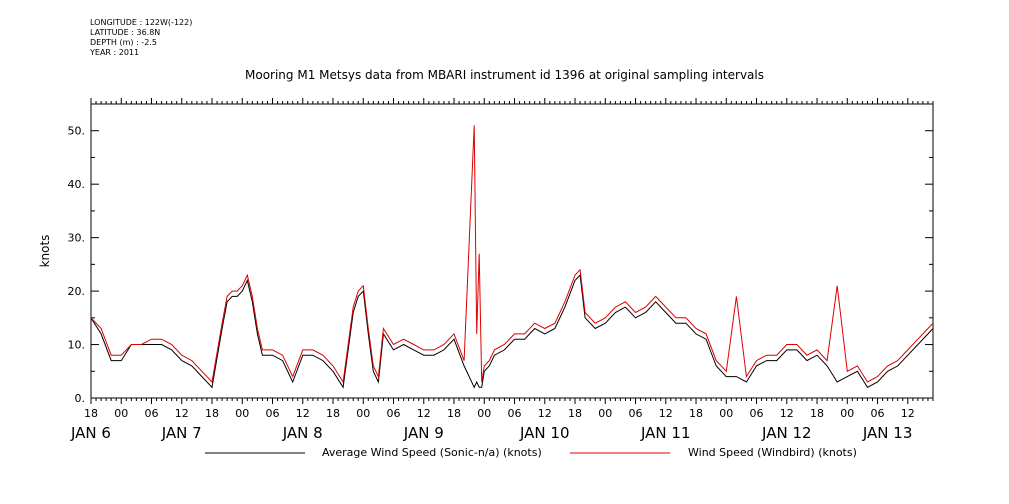 This screenshot has height=504, width=1009. What do you see at coordinates (665, 433) in the screenshot?
I see `day-label: JAN 11` at bounding box center [665, 433].